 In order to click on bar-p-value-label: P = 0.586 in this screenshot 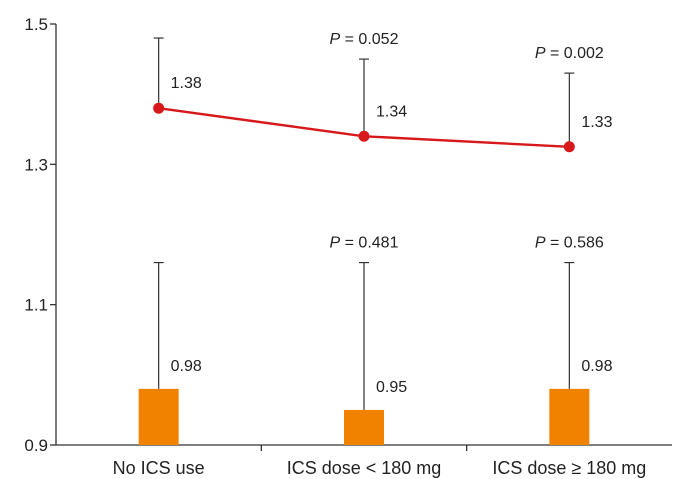, I will do `click(569, 243)`.